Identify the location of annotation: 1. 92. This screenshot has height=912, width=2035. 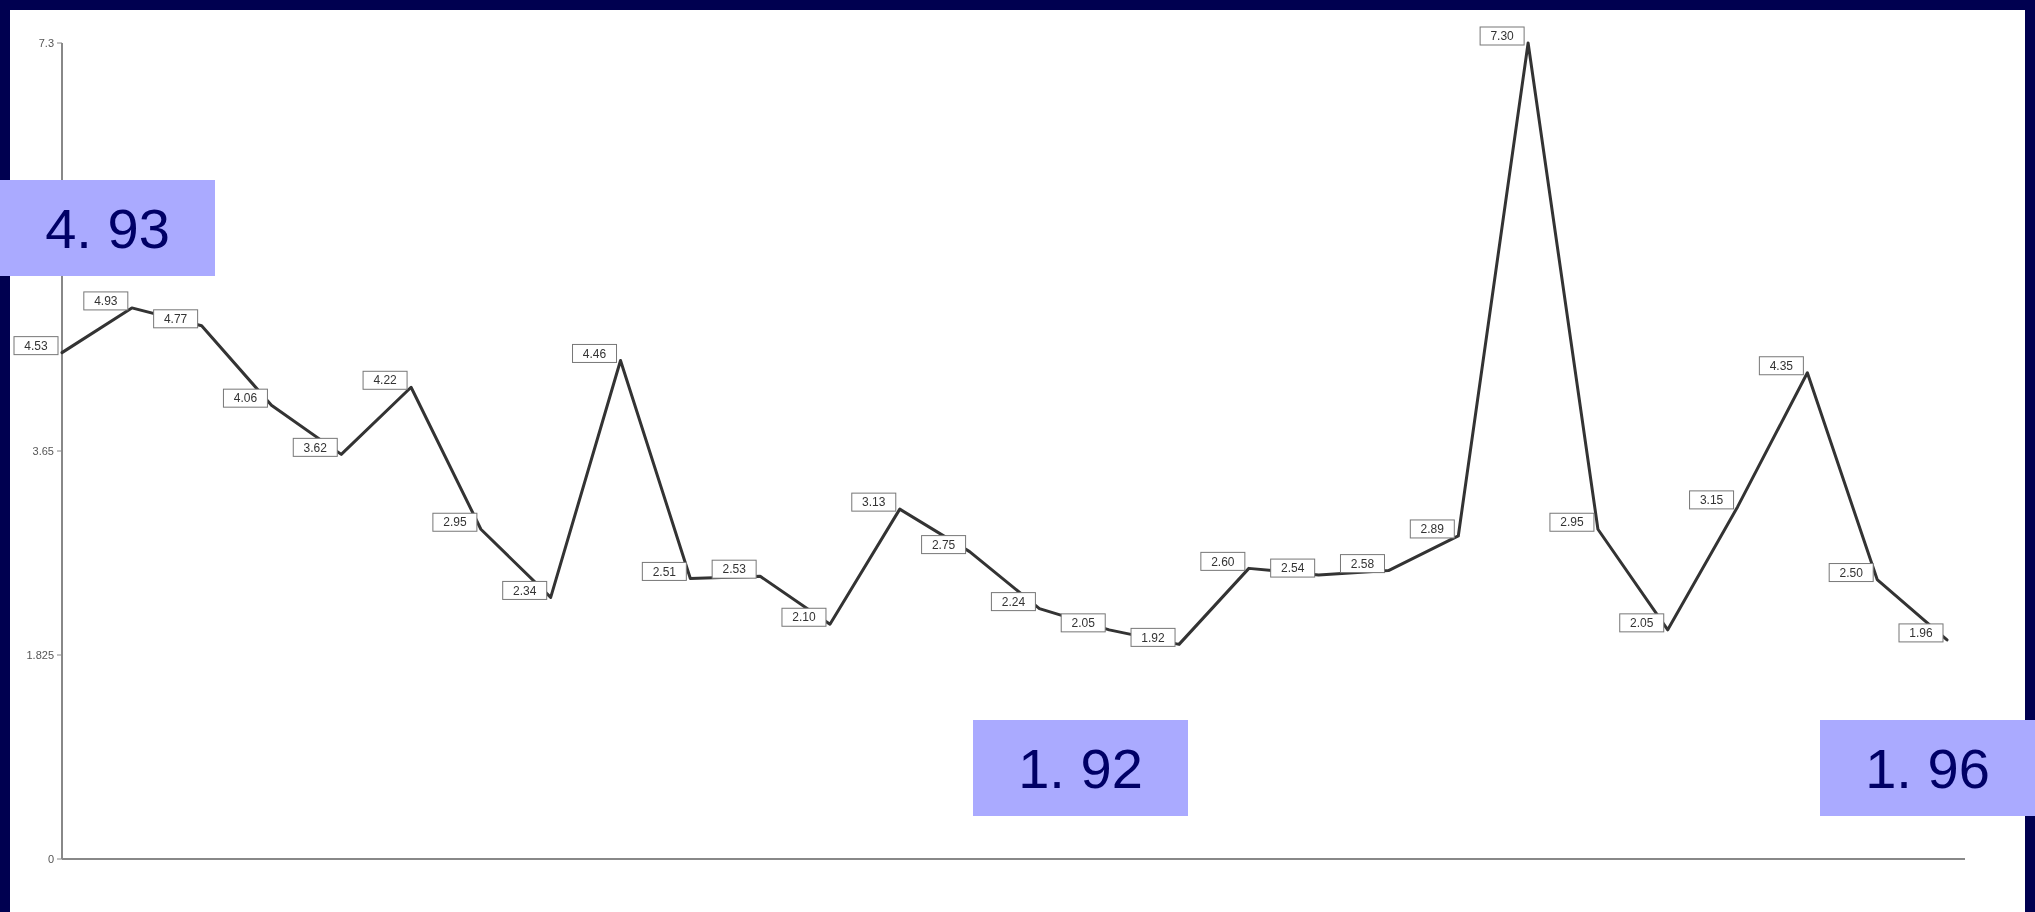
(1080, 768).